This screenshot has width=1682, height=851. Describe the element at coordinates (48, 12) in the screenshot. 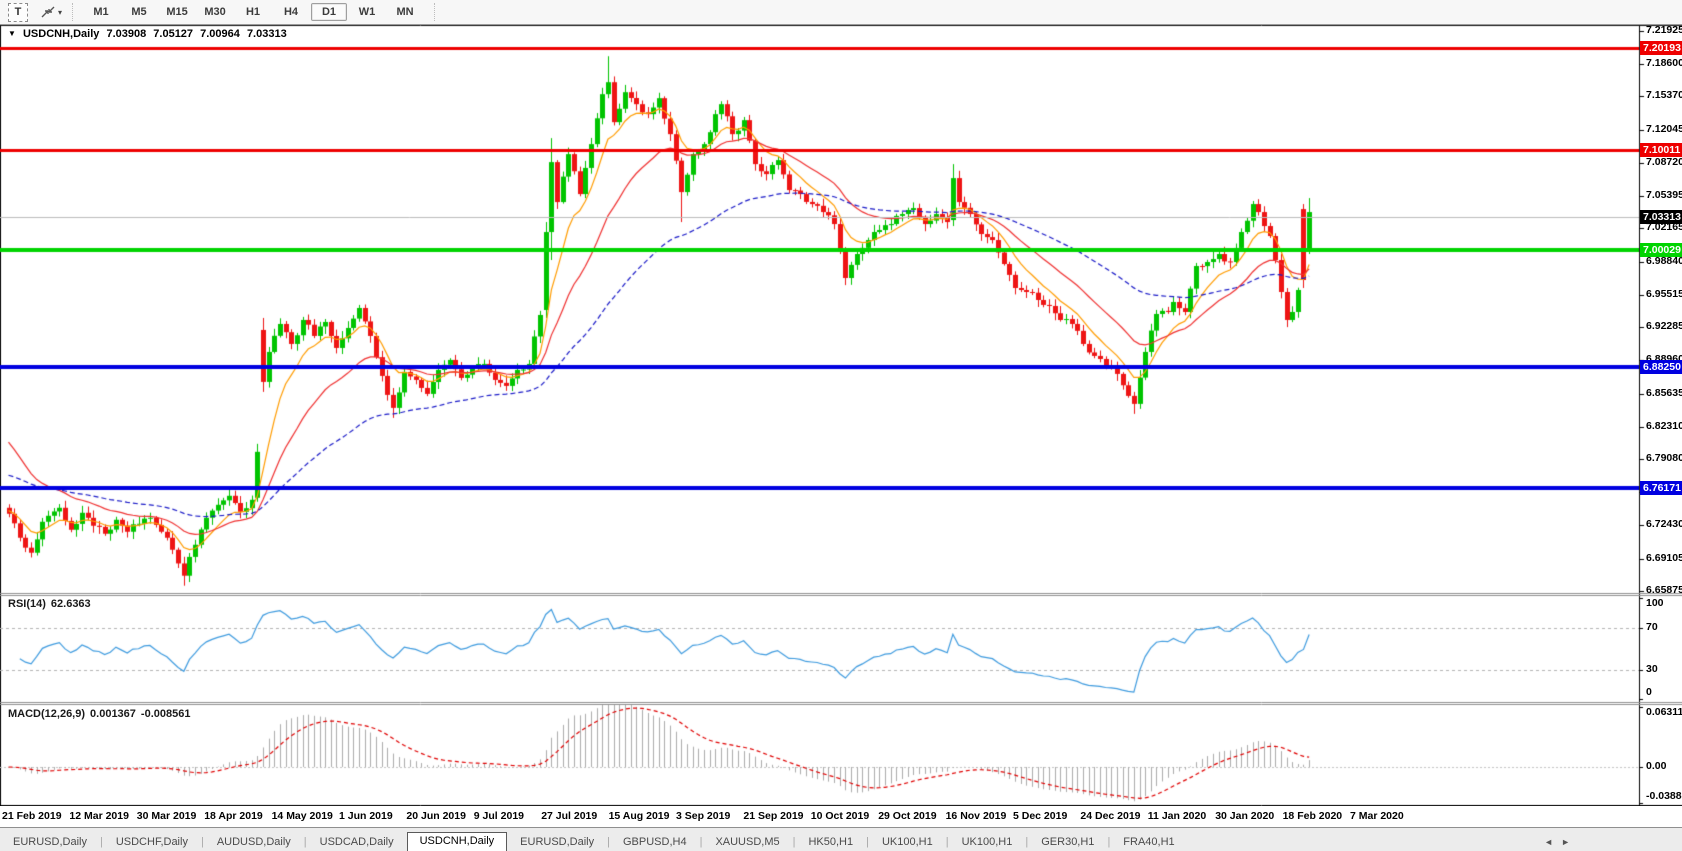

I see `cascade-arrows-icon` at that location.